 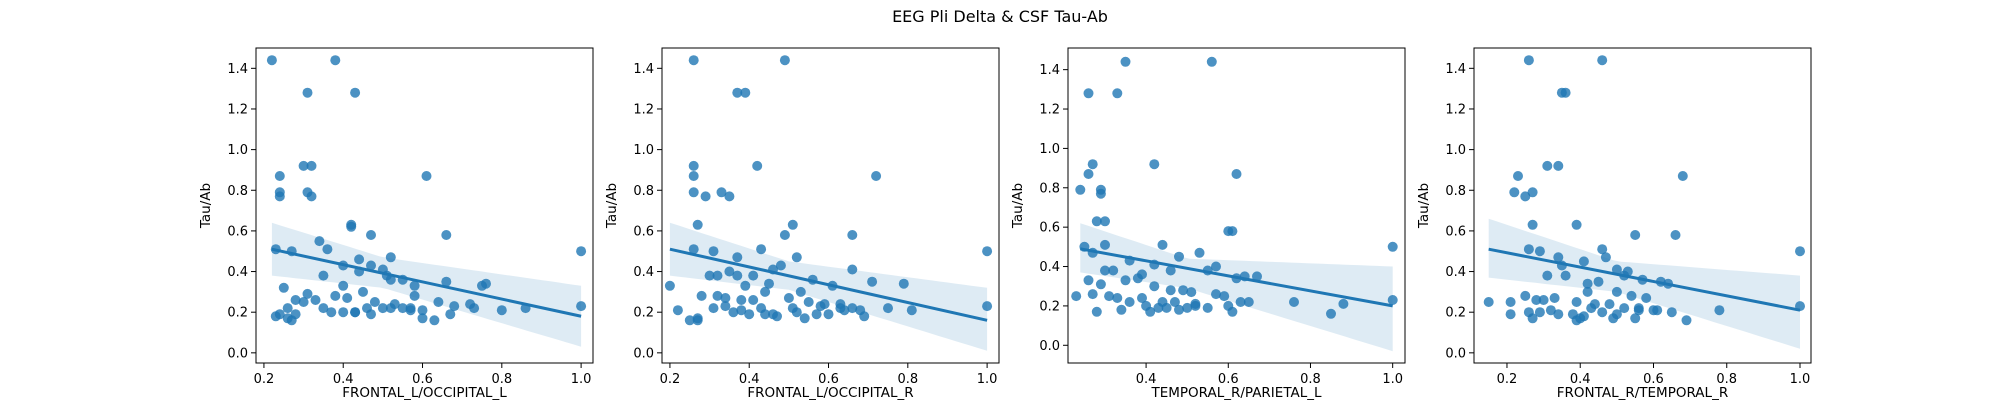 I want to click on y-tick-label: 0.8, so click(x=237, y=191).